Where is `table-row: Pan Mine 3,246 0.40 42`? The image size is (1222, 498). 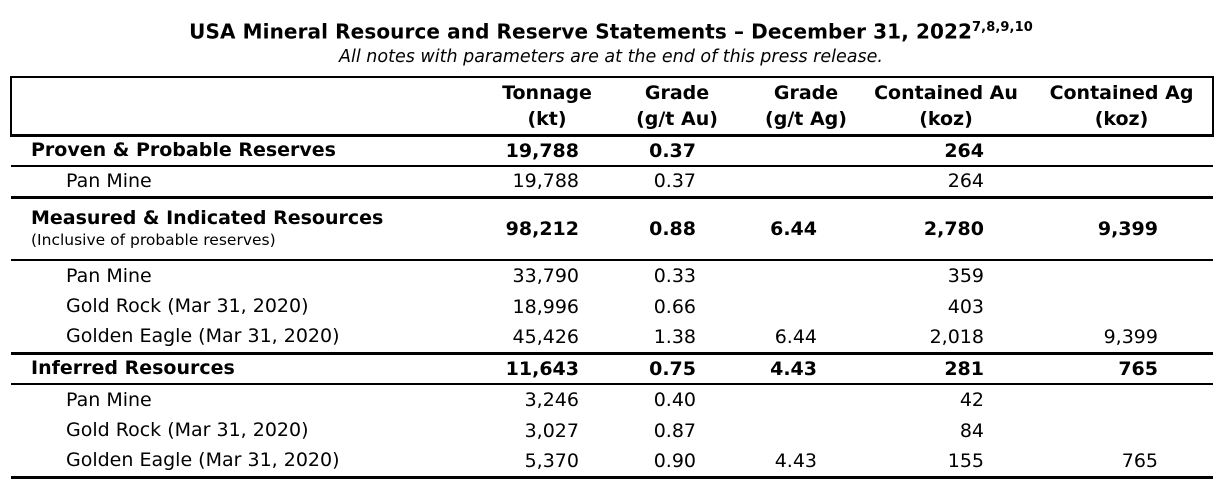 table-row: Pan Mine 3,246 0.40 42 is located at coordinates (612, 399).